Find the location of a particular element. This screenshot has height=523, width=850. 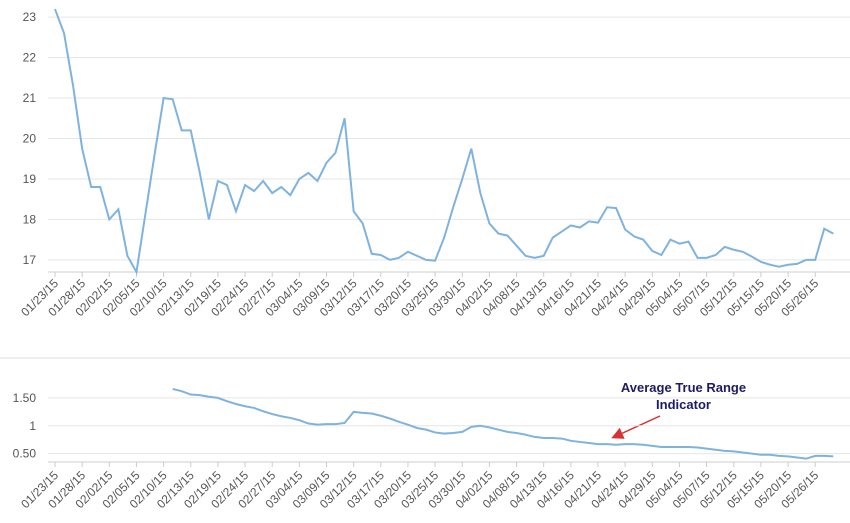

annotation-arrow is located at coordinates (636, 427).